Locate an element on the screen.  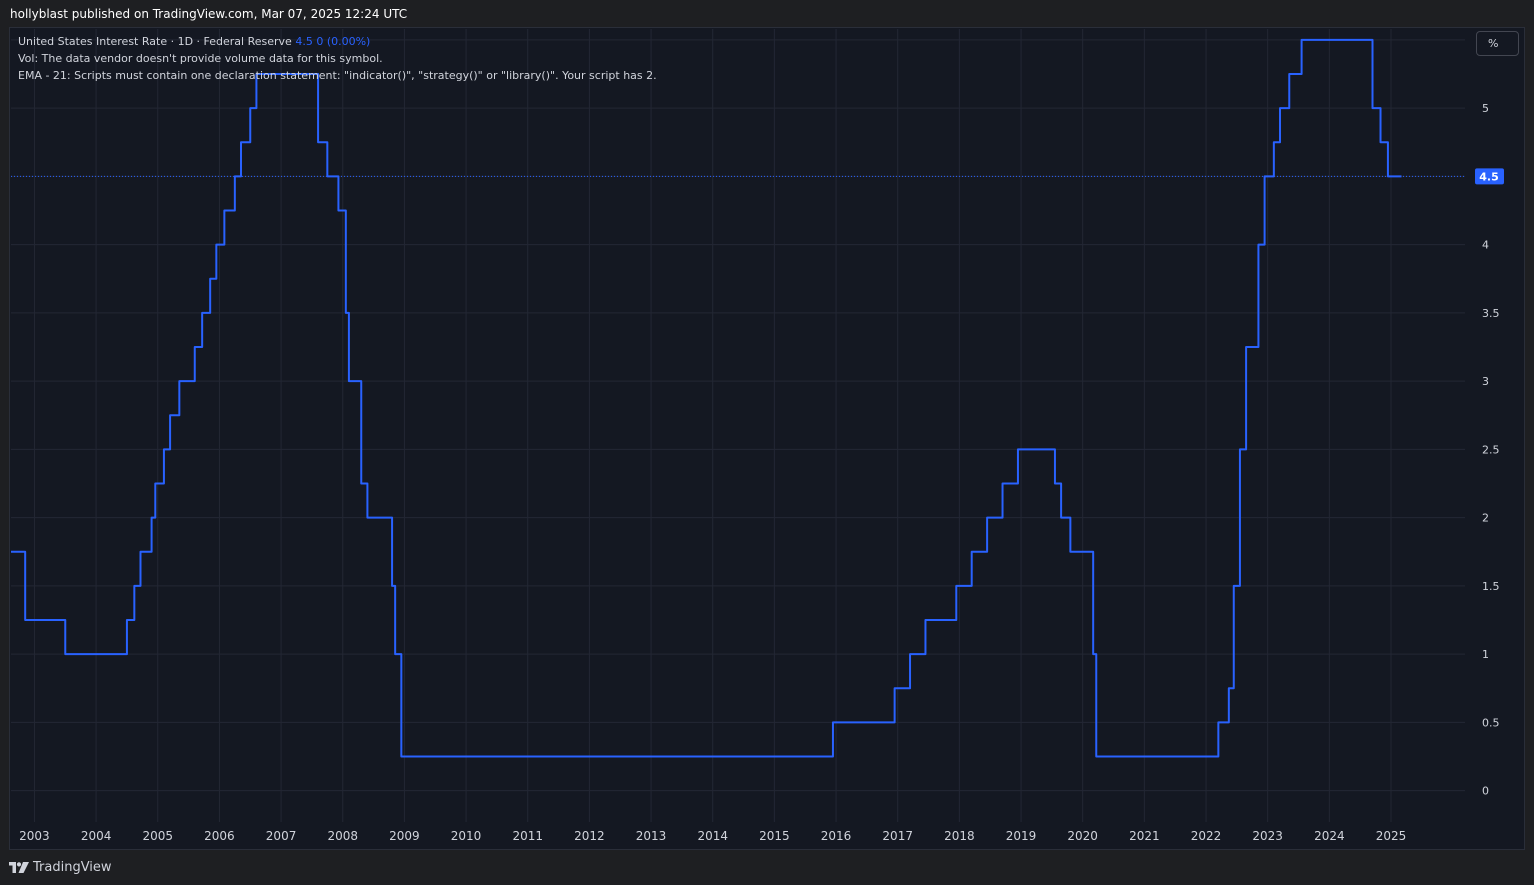
x-tick-label: 2024 is located at coordinates (1329, 836).